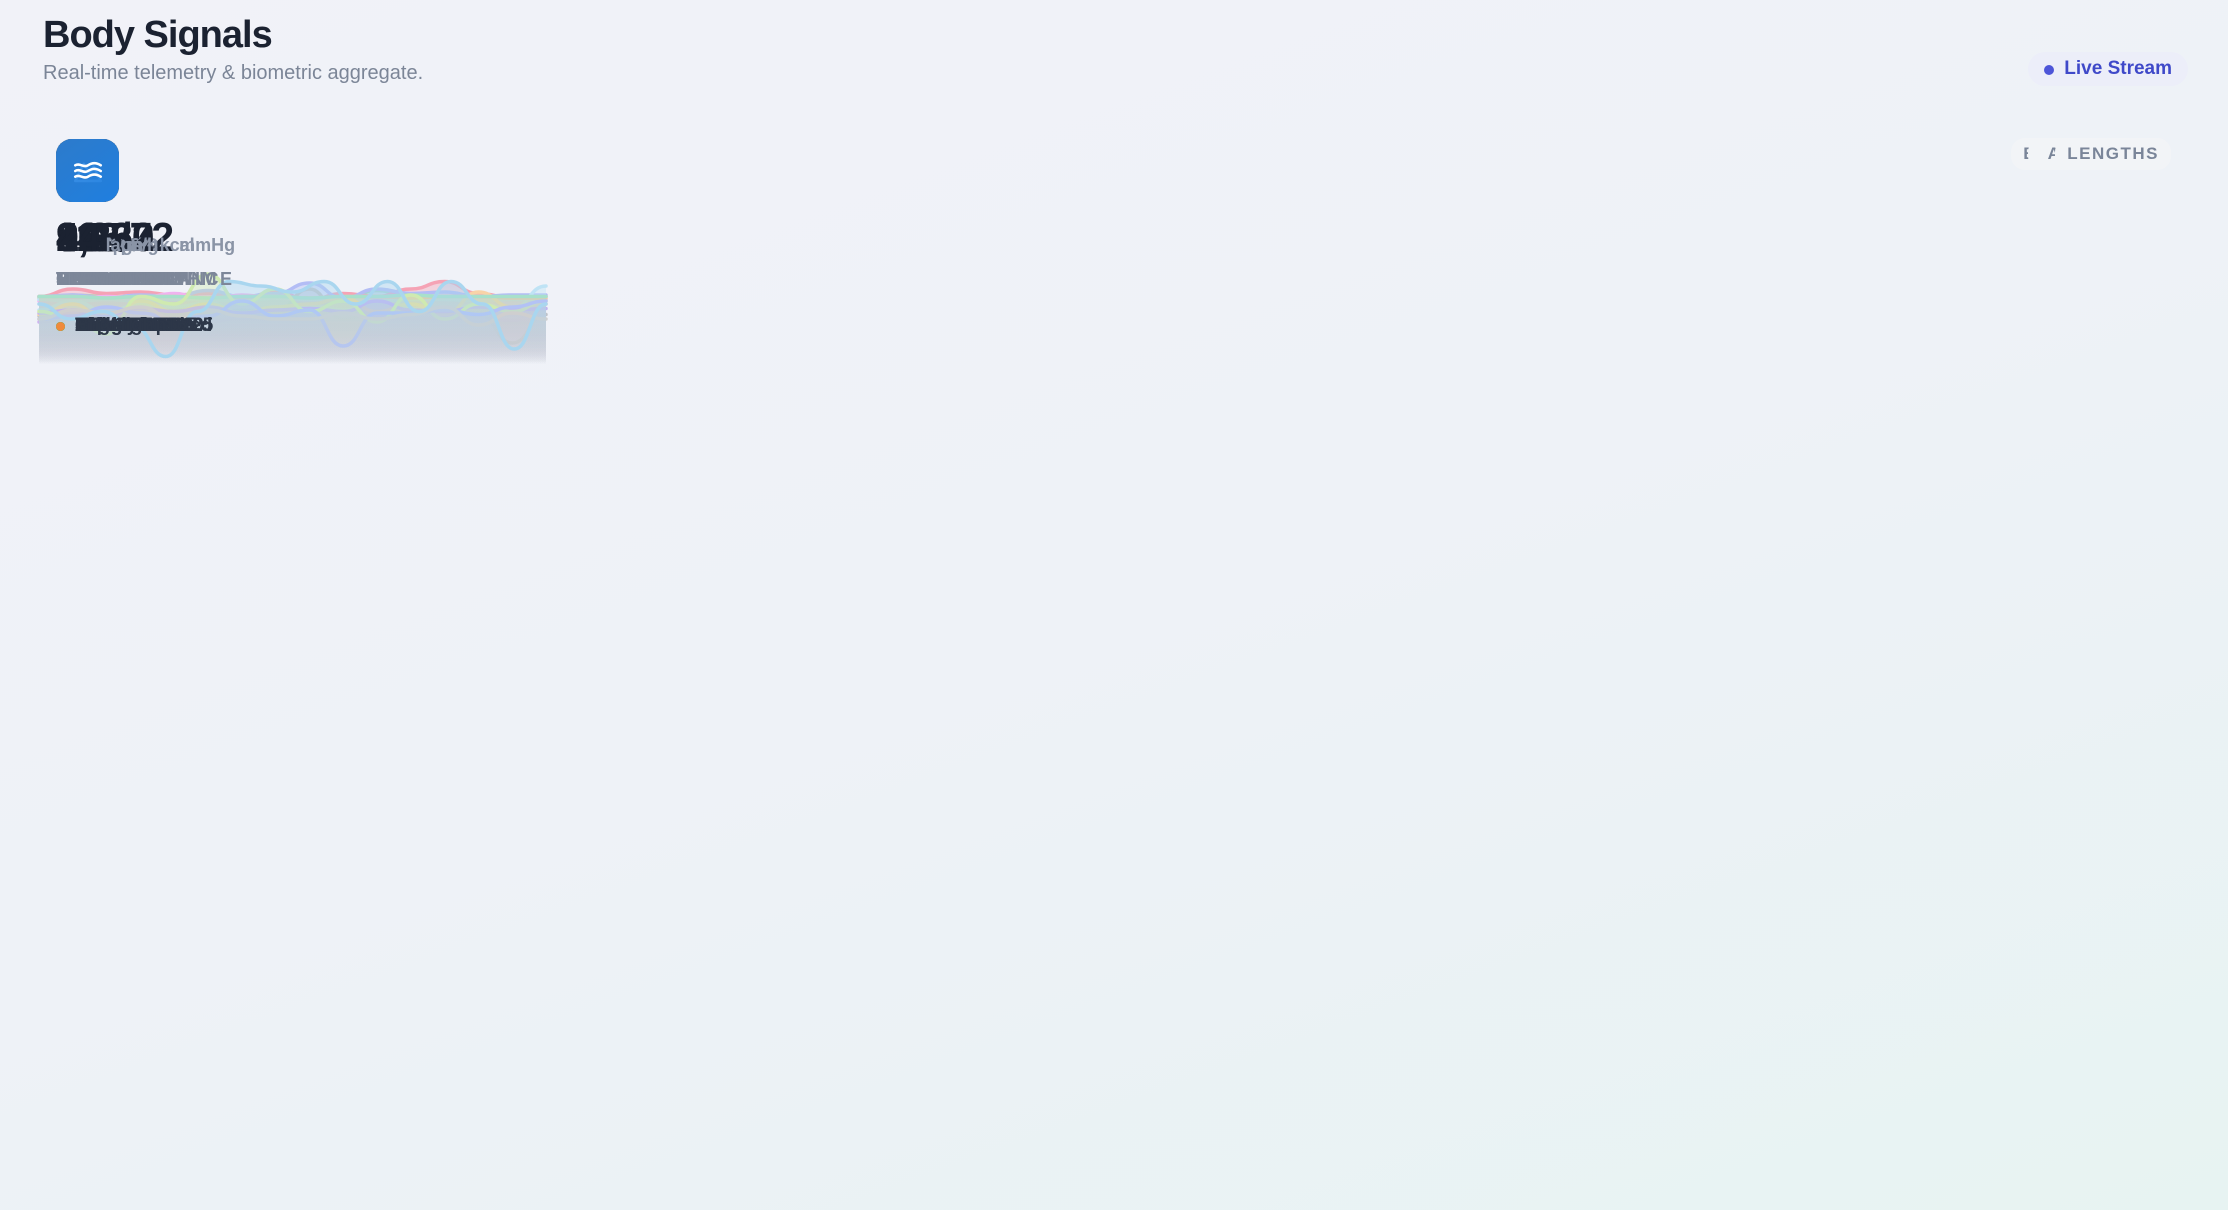  I want to click on value-unit: /100, so click(123, 245).